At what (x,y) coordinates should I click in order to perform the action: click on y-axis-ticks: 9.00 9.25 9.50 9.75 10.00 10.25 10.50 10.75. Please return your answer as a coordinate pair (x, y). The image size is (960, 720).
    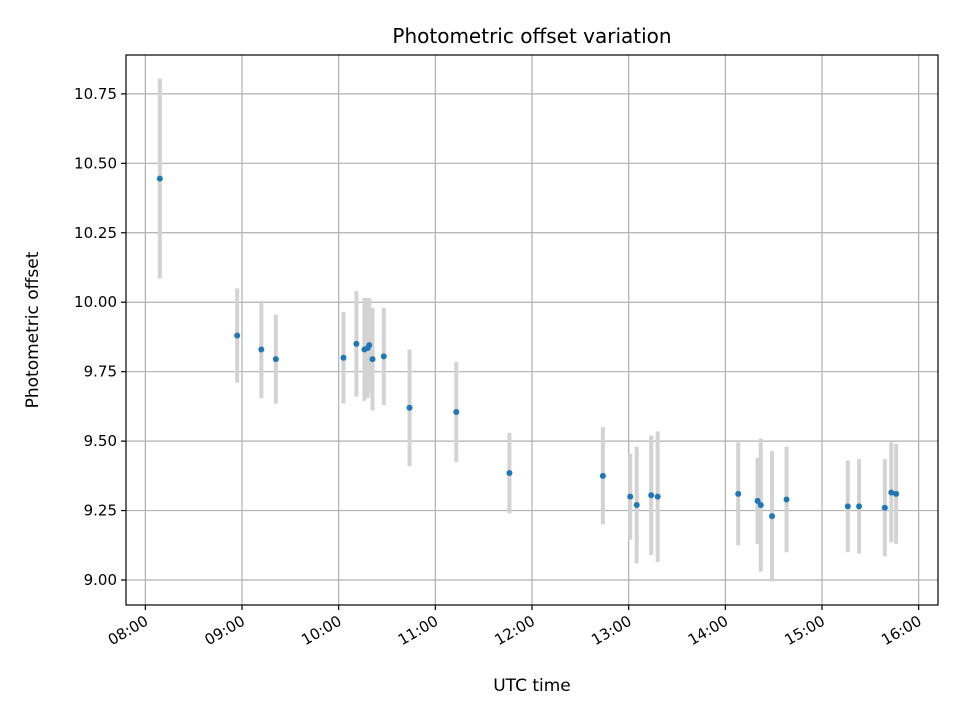
    Looking at the image, I should click on (100, 337).